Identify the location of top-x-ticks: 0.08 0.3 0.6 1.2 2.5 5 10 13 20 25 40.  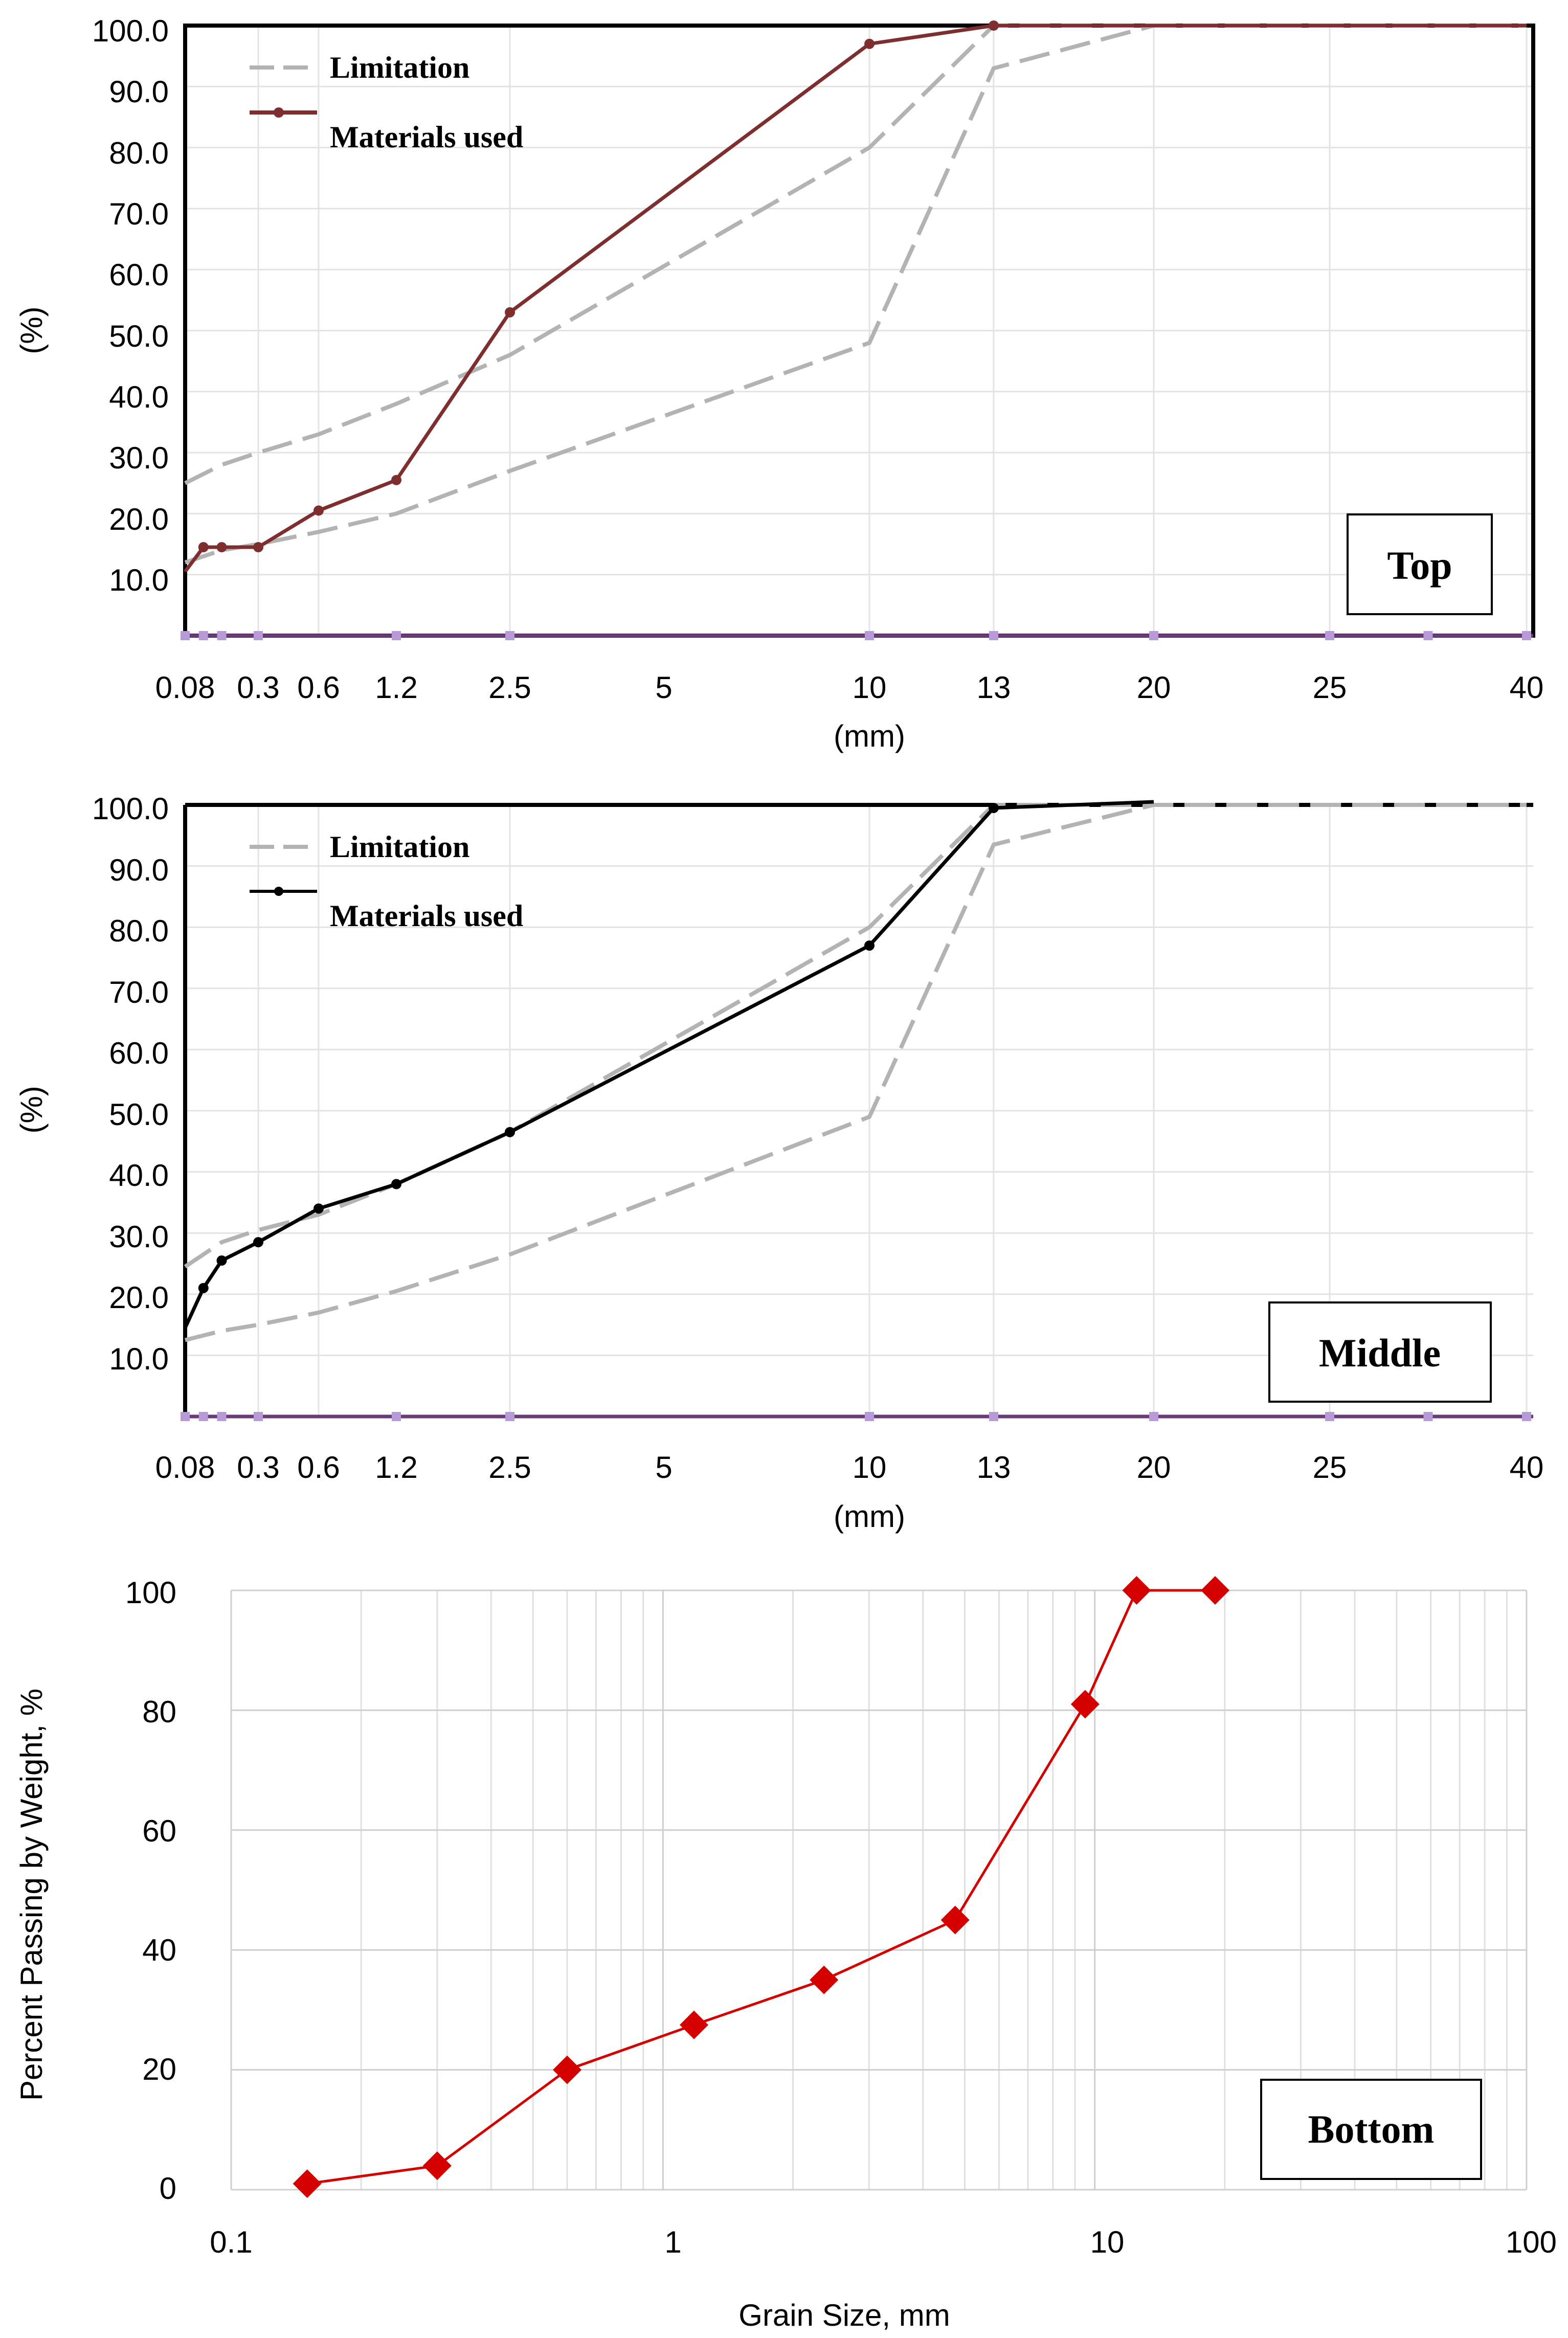
(849, 687).